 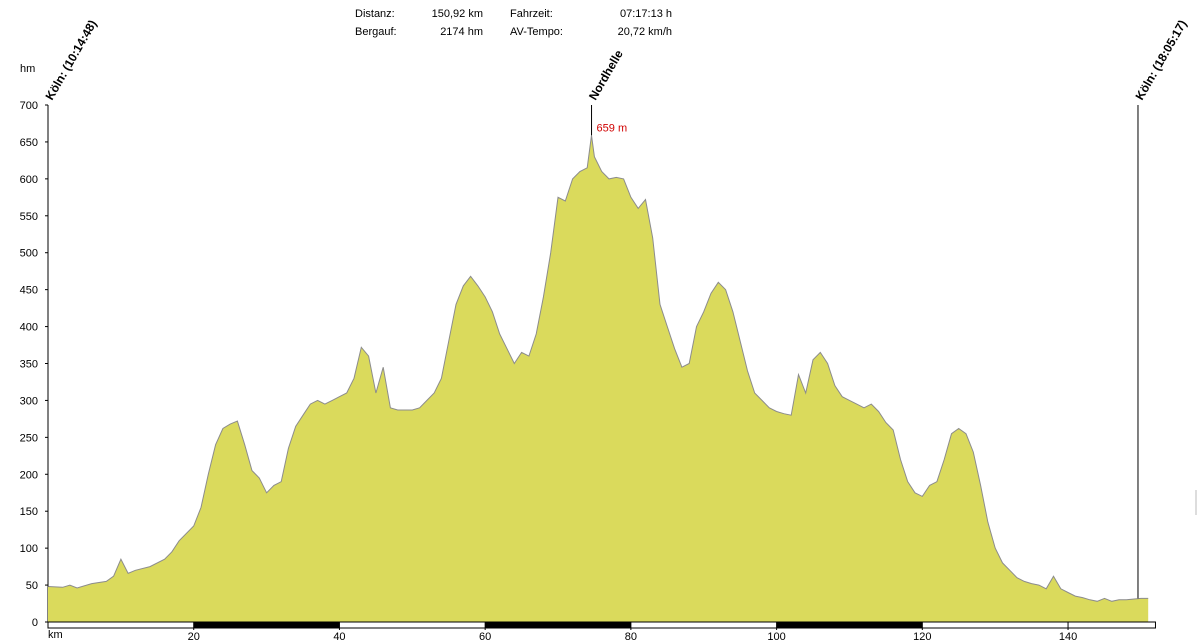 I want to click on x-tick-label: 80, so click(x=631, y=637).